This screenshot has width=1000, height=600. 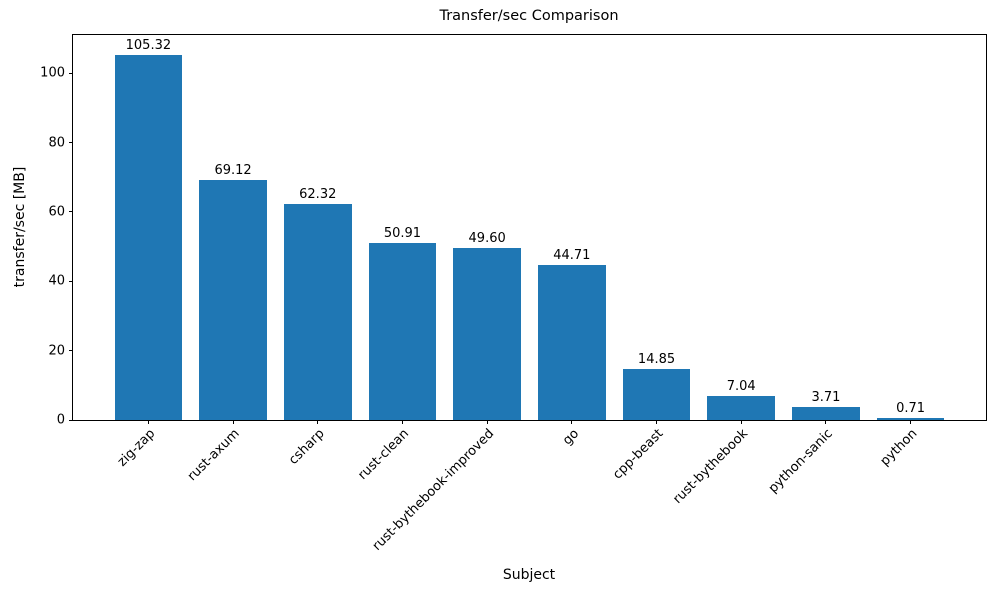 What do you see at coordinates (56, 351) in the screenshot?
I see `y-tick-label: 20` at bounding box center [56, 351].